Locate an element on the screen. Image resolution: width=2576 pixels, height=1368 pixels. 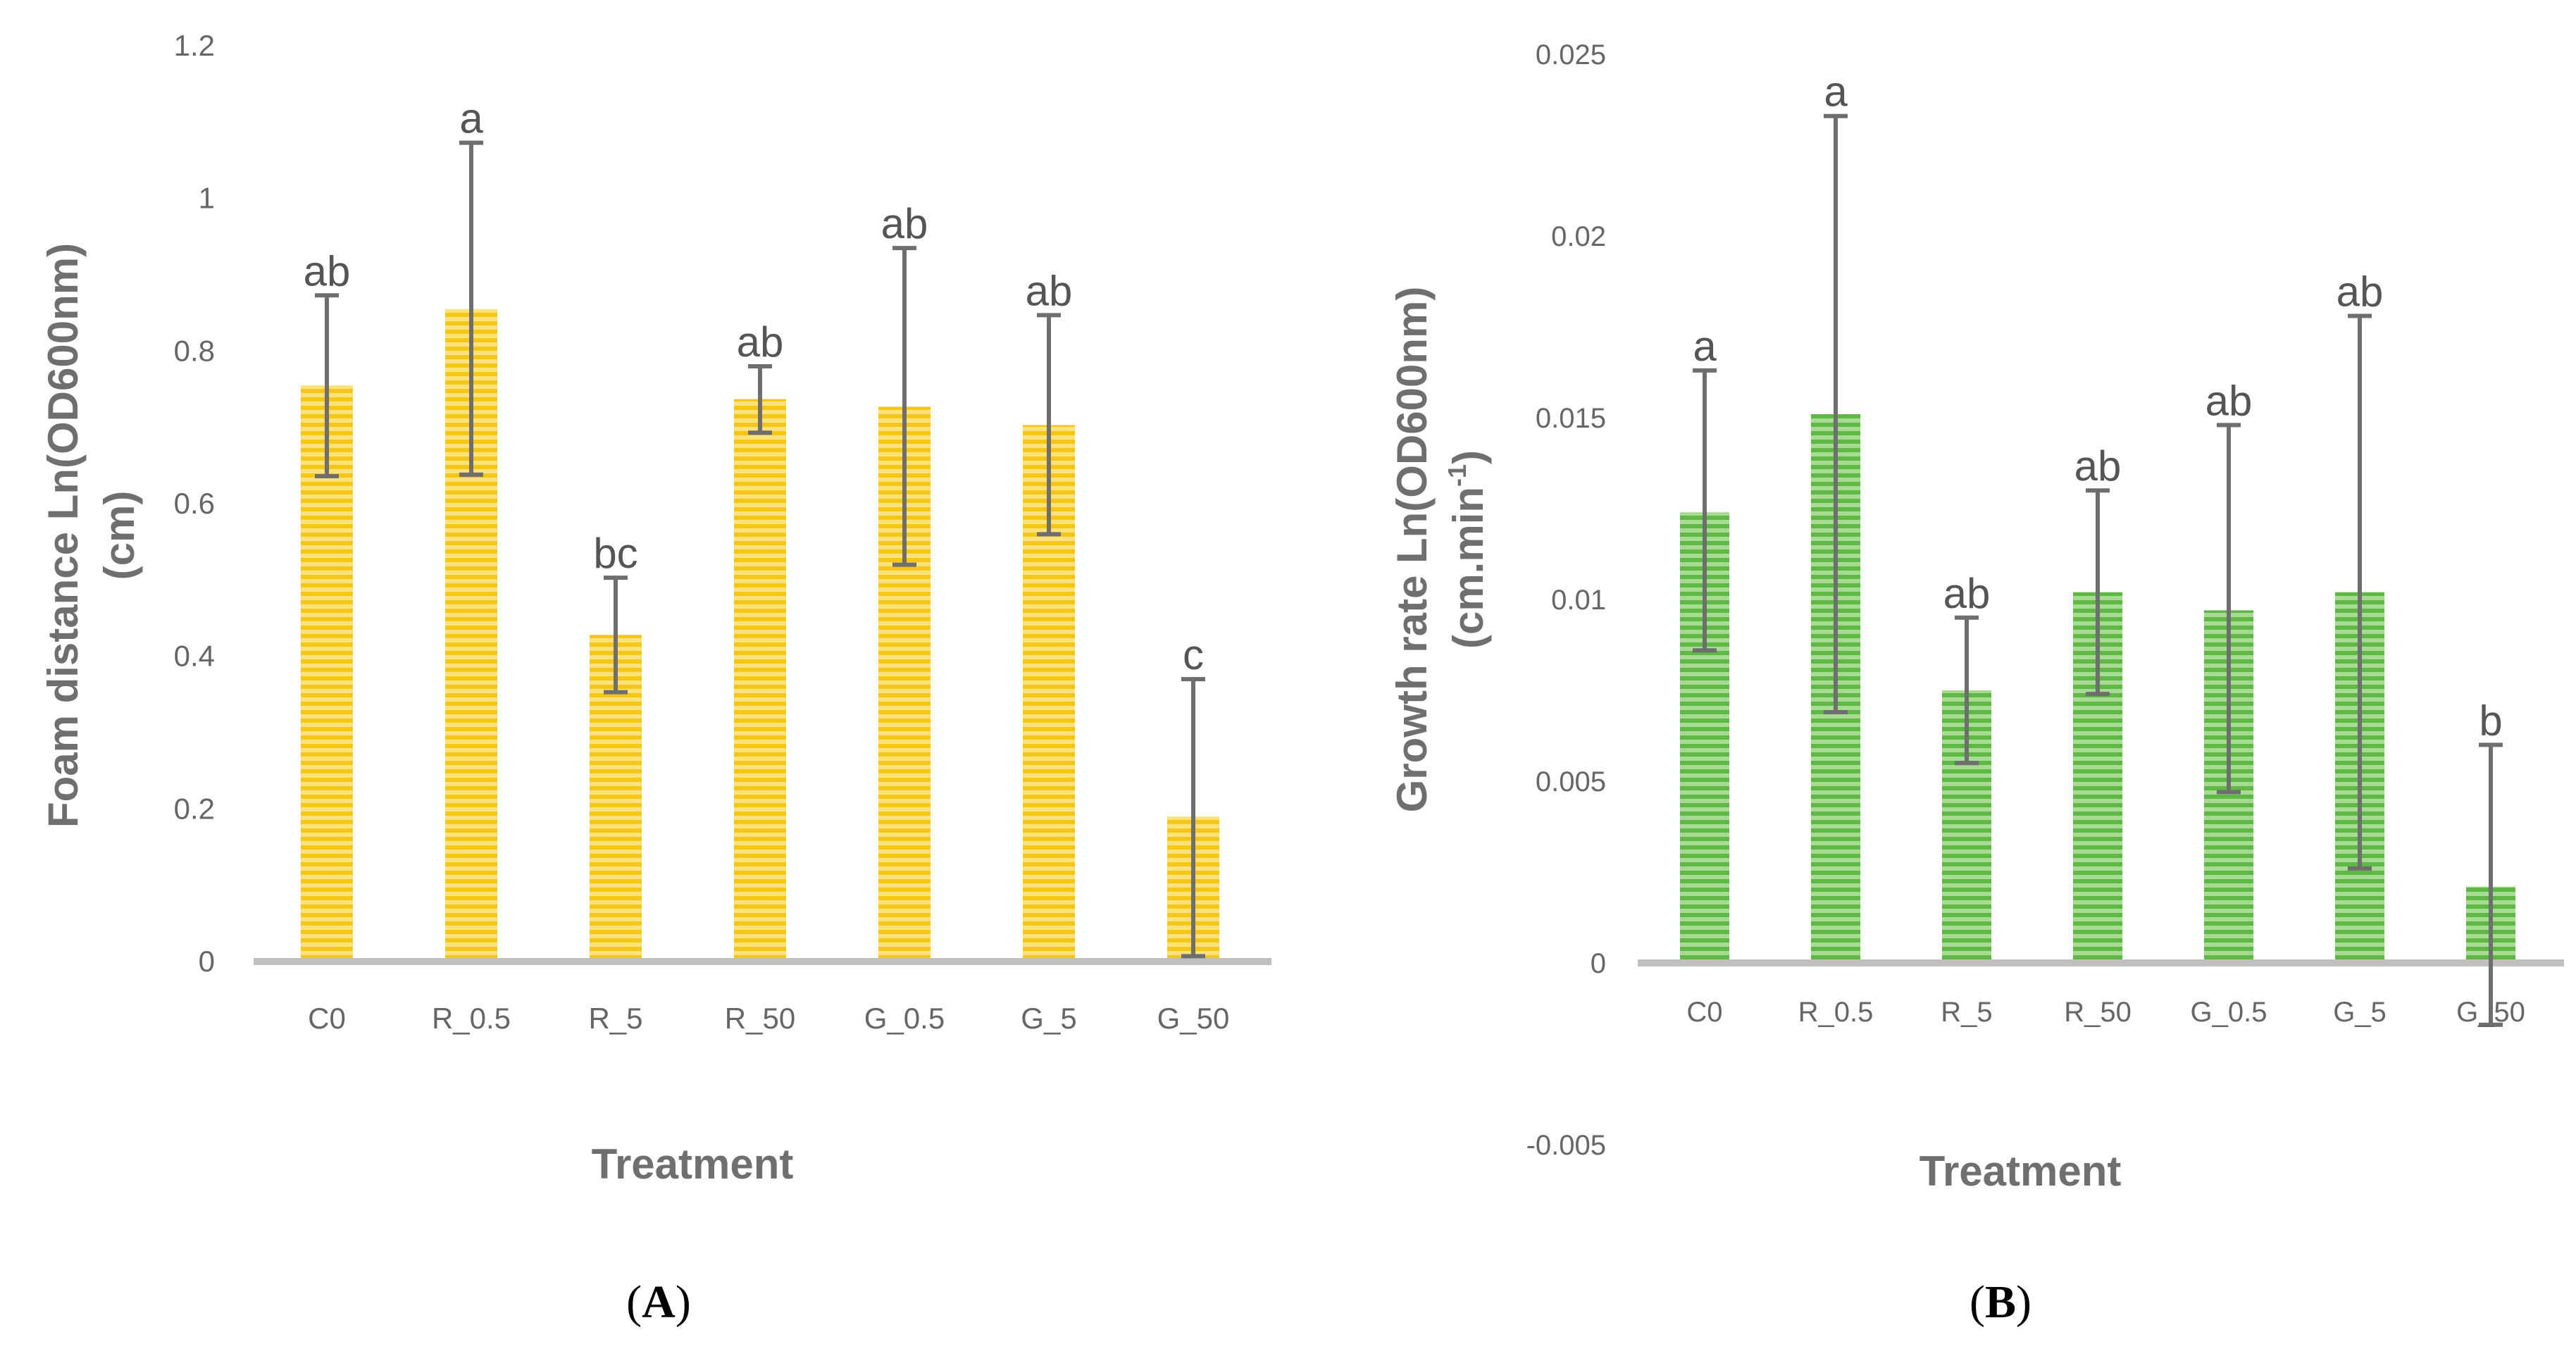
a-panel-label-open: ( is located at coordinates (634, 1302).